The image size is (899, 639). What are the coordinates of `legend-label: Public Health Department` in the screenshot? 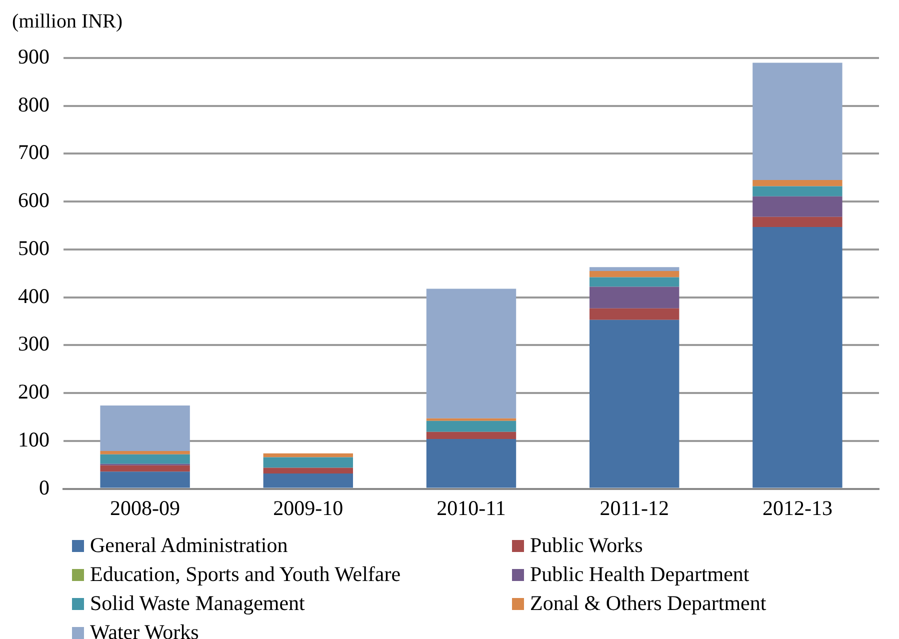 It's located at (640, 574).